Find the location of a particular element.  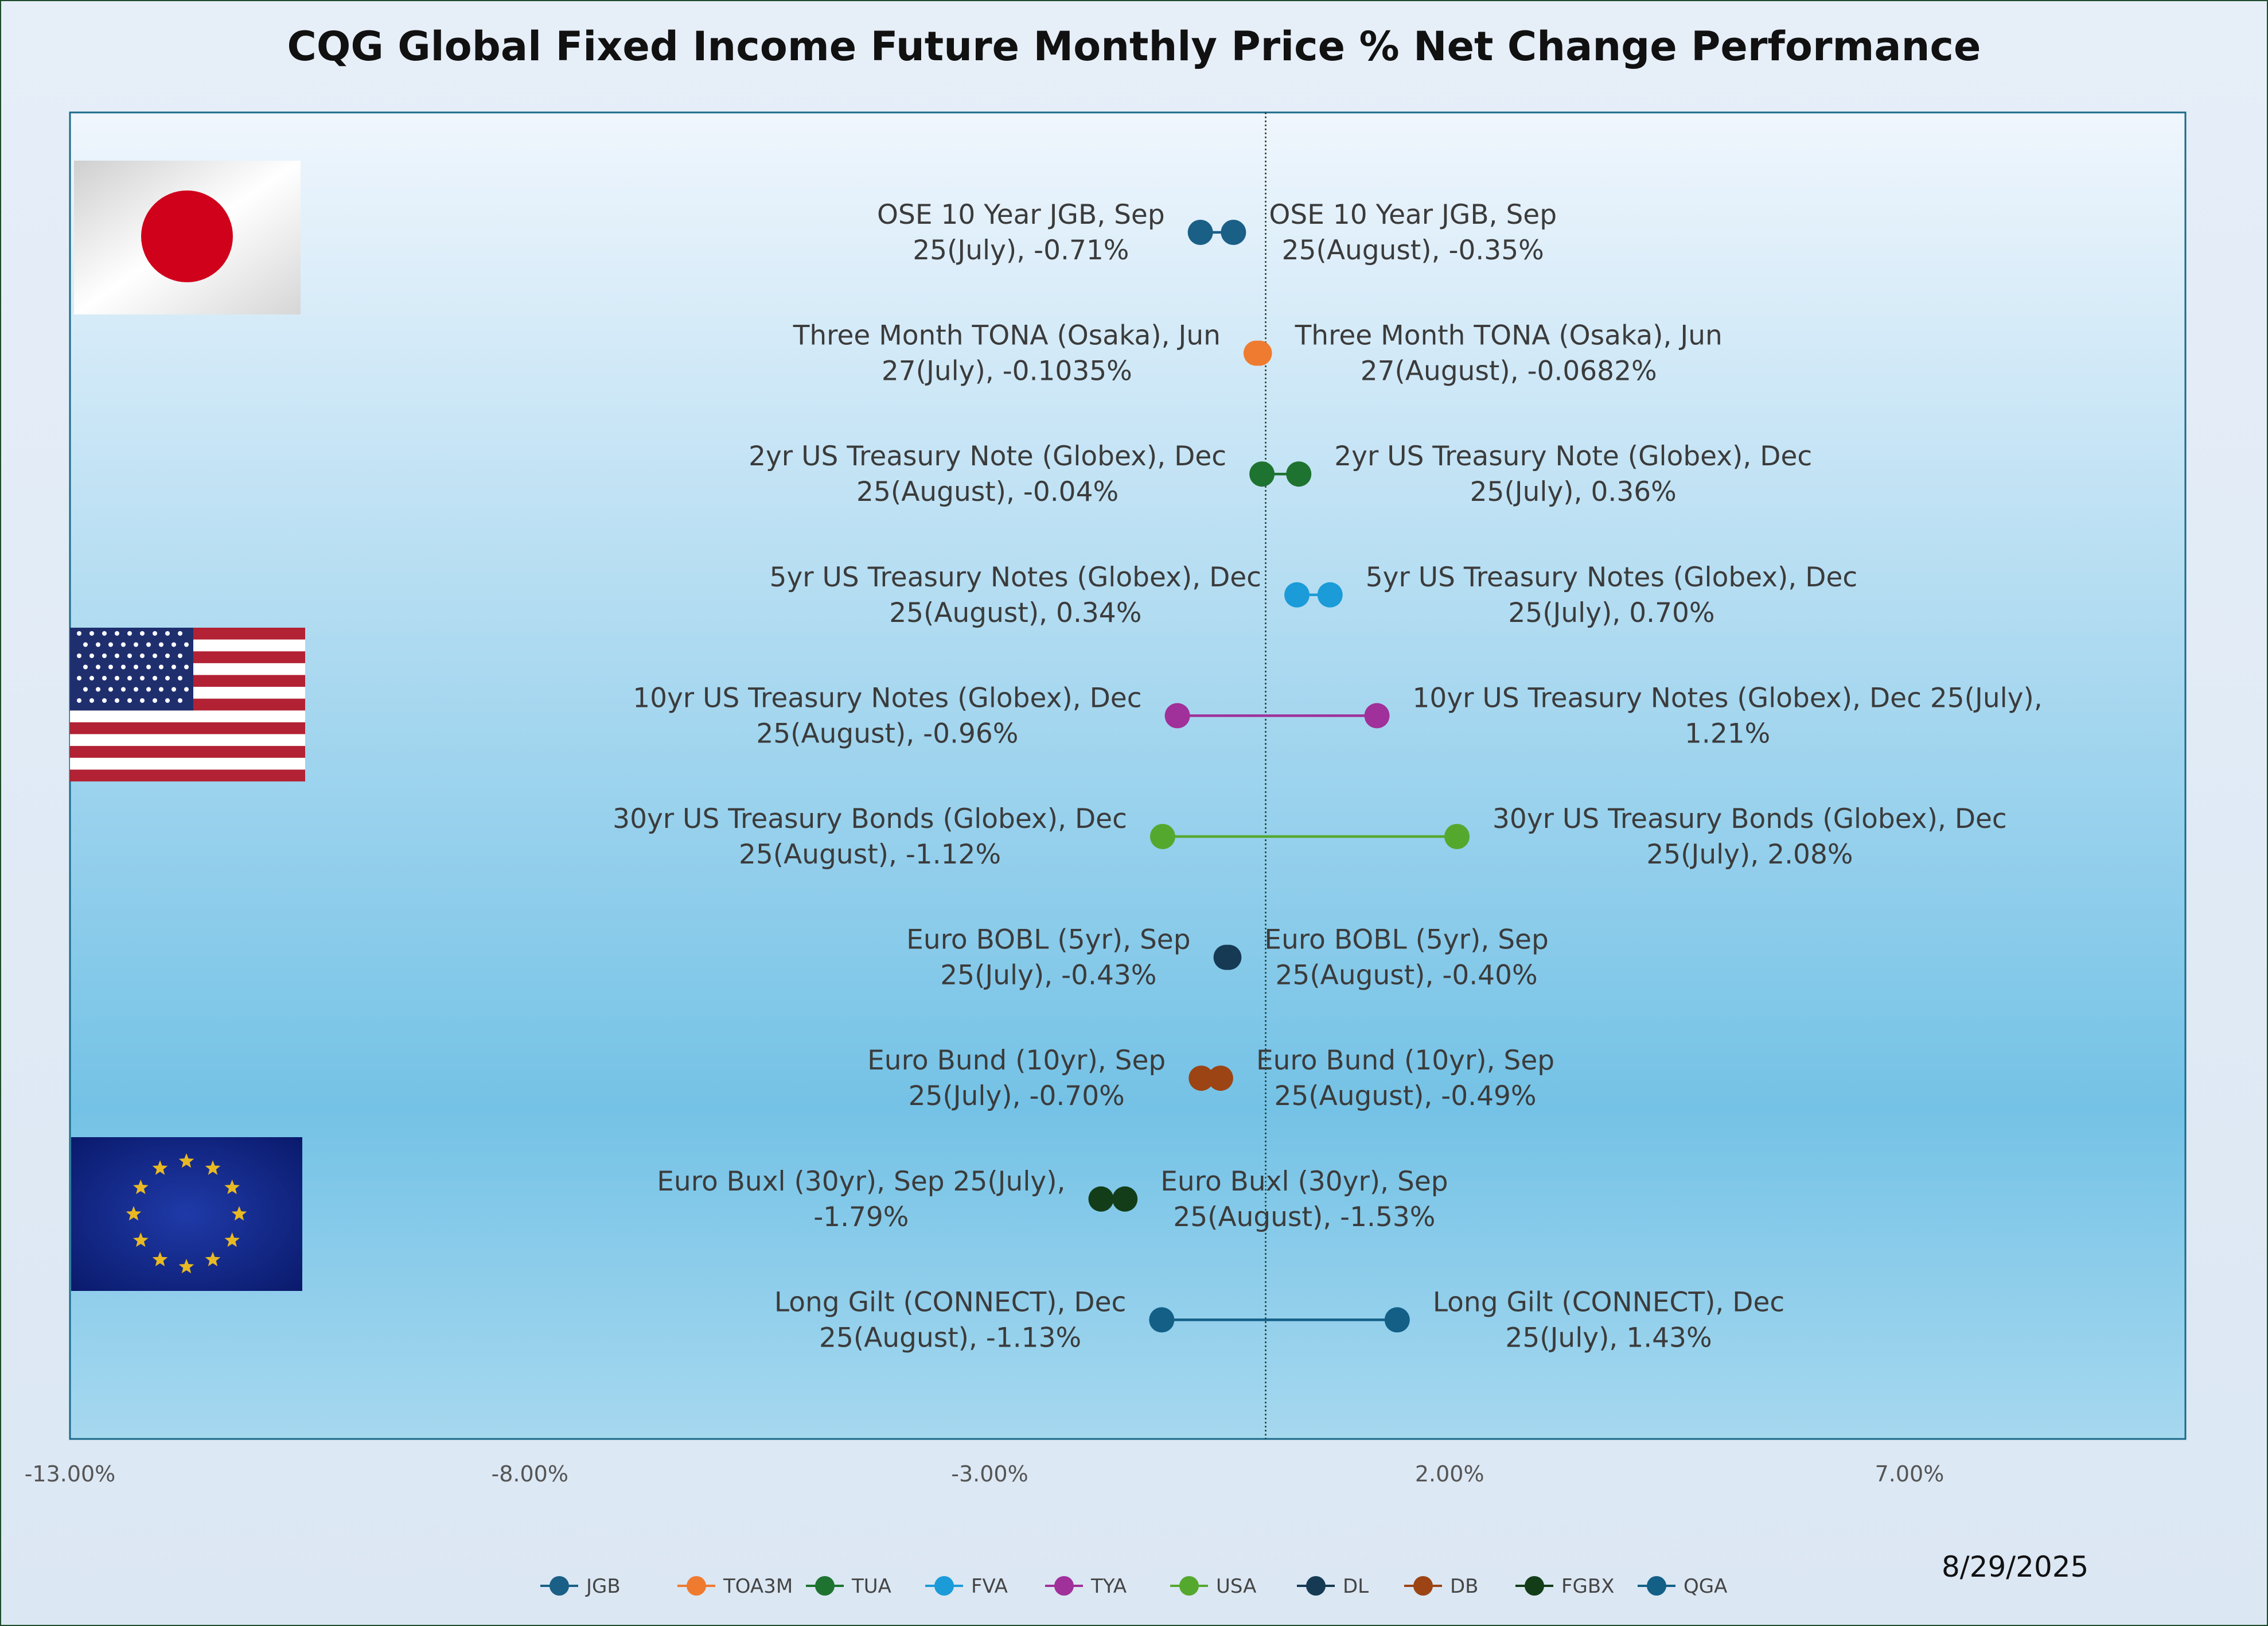

data-label-right-line: Euro BOBL (5yr), Sep is located at coordinates (1406, 940).